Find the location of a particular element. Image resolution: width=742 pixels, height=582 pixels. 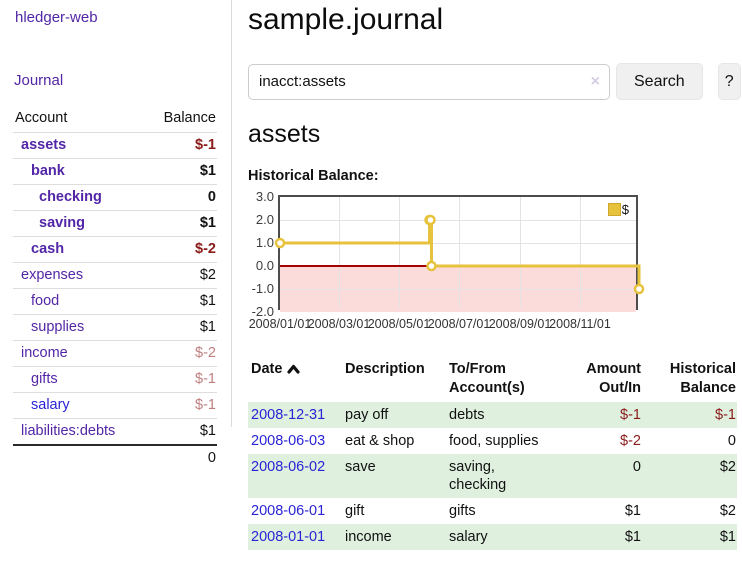

column-header-description: Description is located at coordinates (385, 369).